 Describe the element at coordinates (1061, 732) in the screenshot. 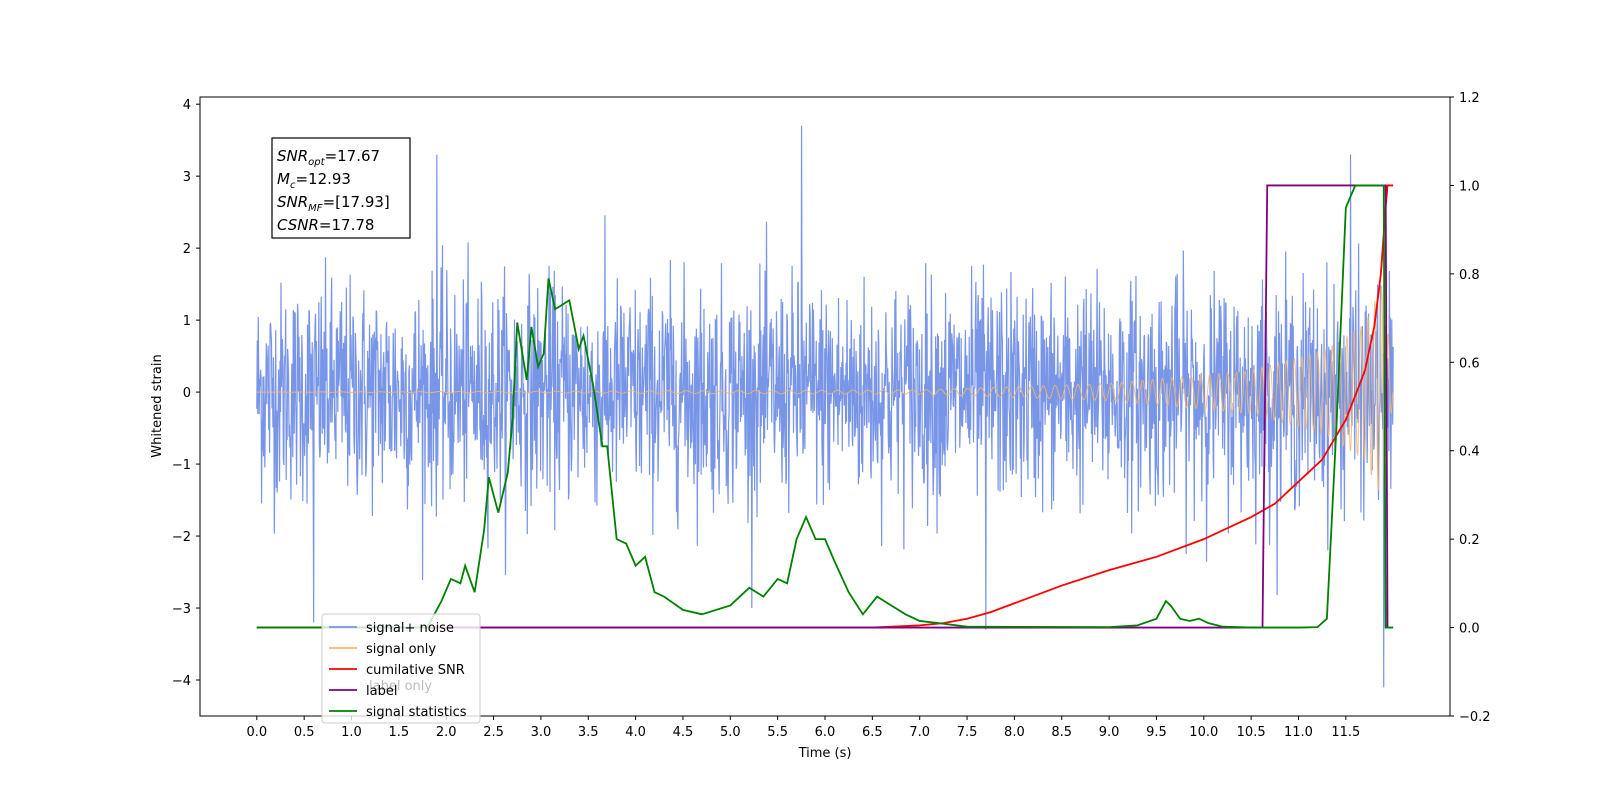

I see `x-tick-label: 8.5` at that location.